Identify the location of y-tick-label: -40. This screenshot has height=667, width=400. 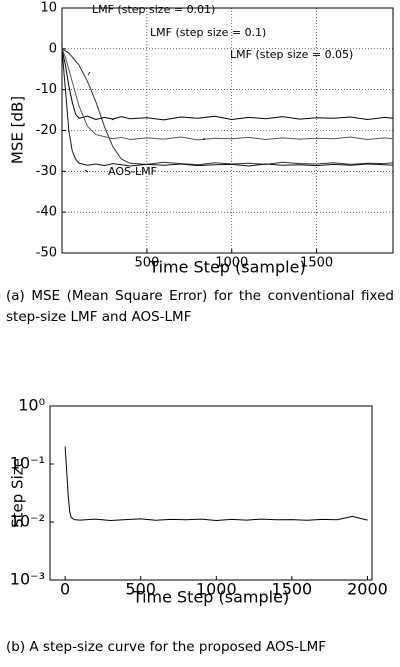
(46, 212).